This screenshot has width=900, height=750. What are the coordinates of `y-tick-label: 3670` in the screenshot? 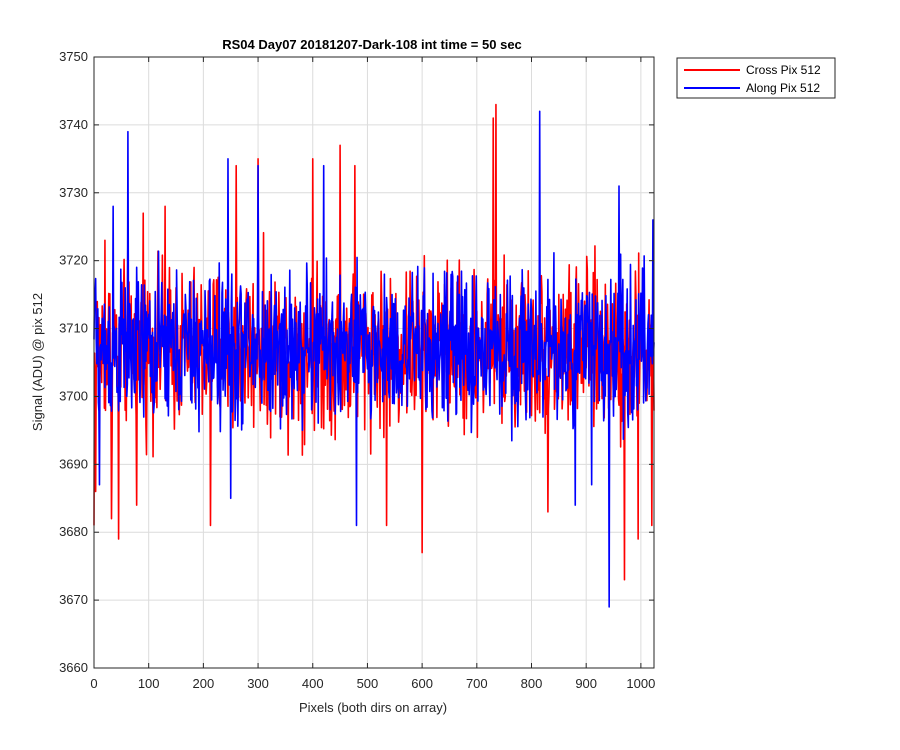 It's located at (73, 599).